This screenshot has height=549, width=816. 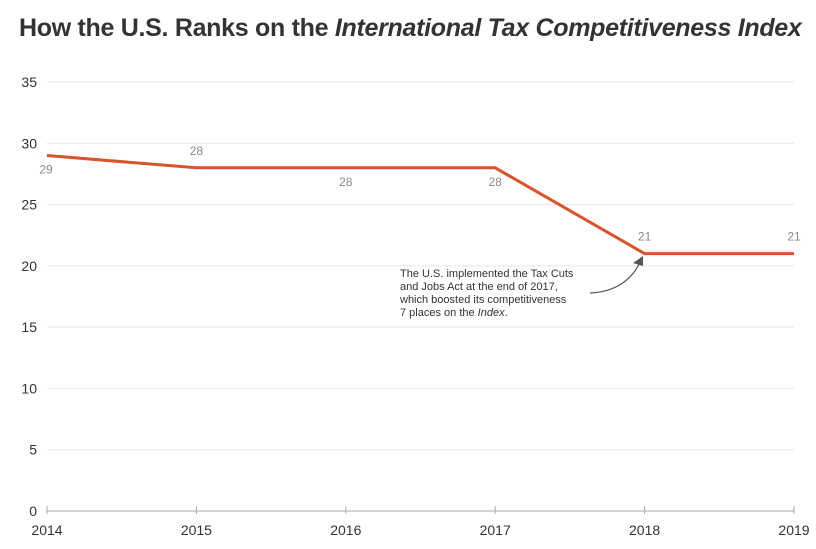 I want to click on chart-title-prefix: How the U.S. Ranks on the, so click(x=177, y=28).